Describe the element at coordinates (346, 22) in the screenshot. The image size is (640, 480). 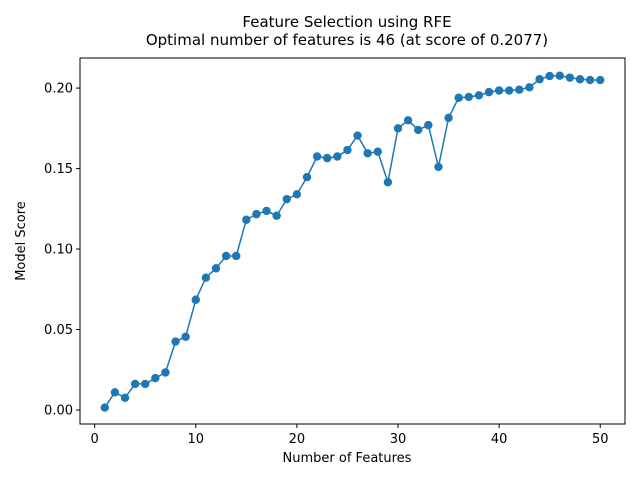
I see `chart-title: Feature Selection using RFE` at that location.